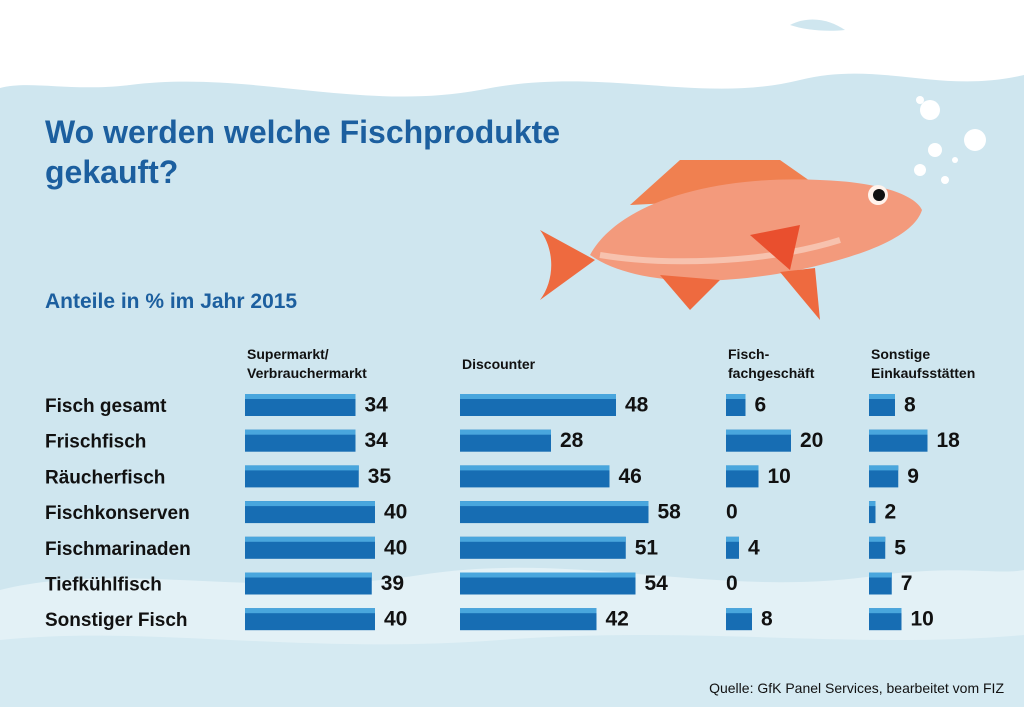 Image resolution: width=1024 pixels, height=707 pixels. Describe the element at coordinates (670, 512) in the screenshot. I see `value-label: 58` at that location.